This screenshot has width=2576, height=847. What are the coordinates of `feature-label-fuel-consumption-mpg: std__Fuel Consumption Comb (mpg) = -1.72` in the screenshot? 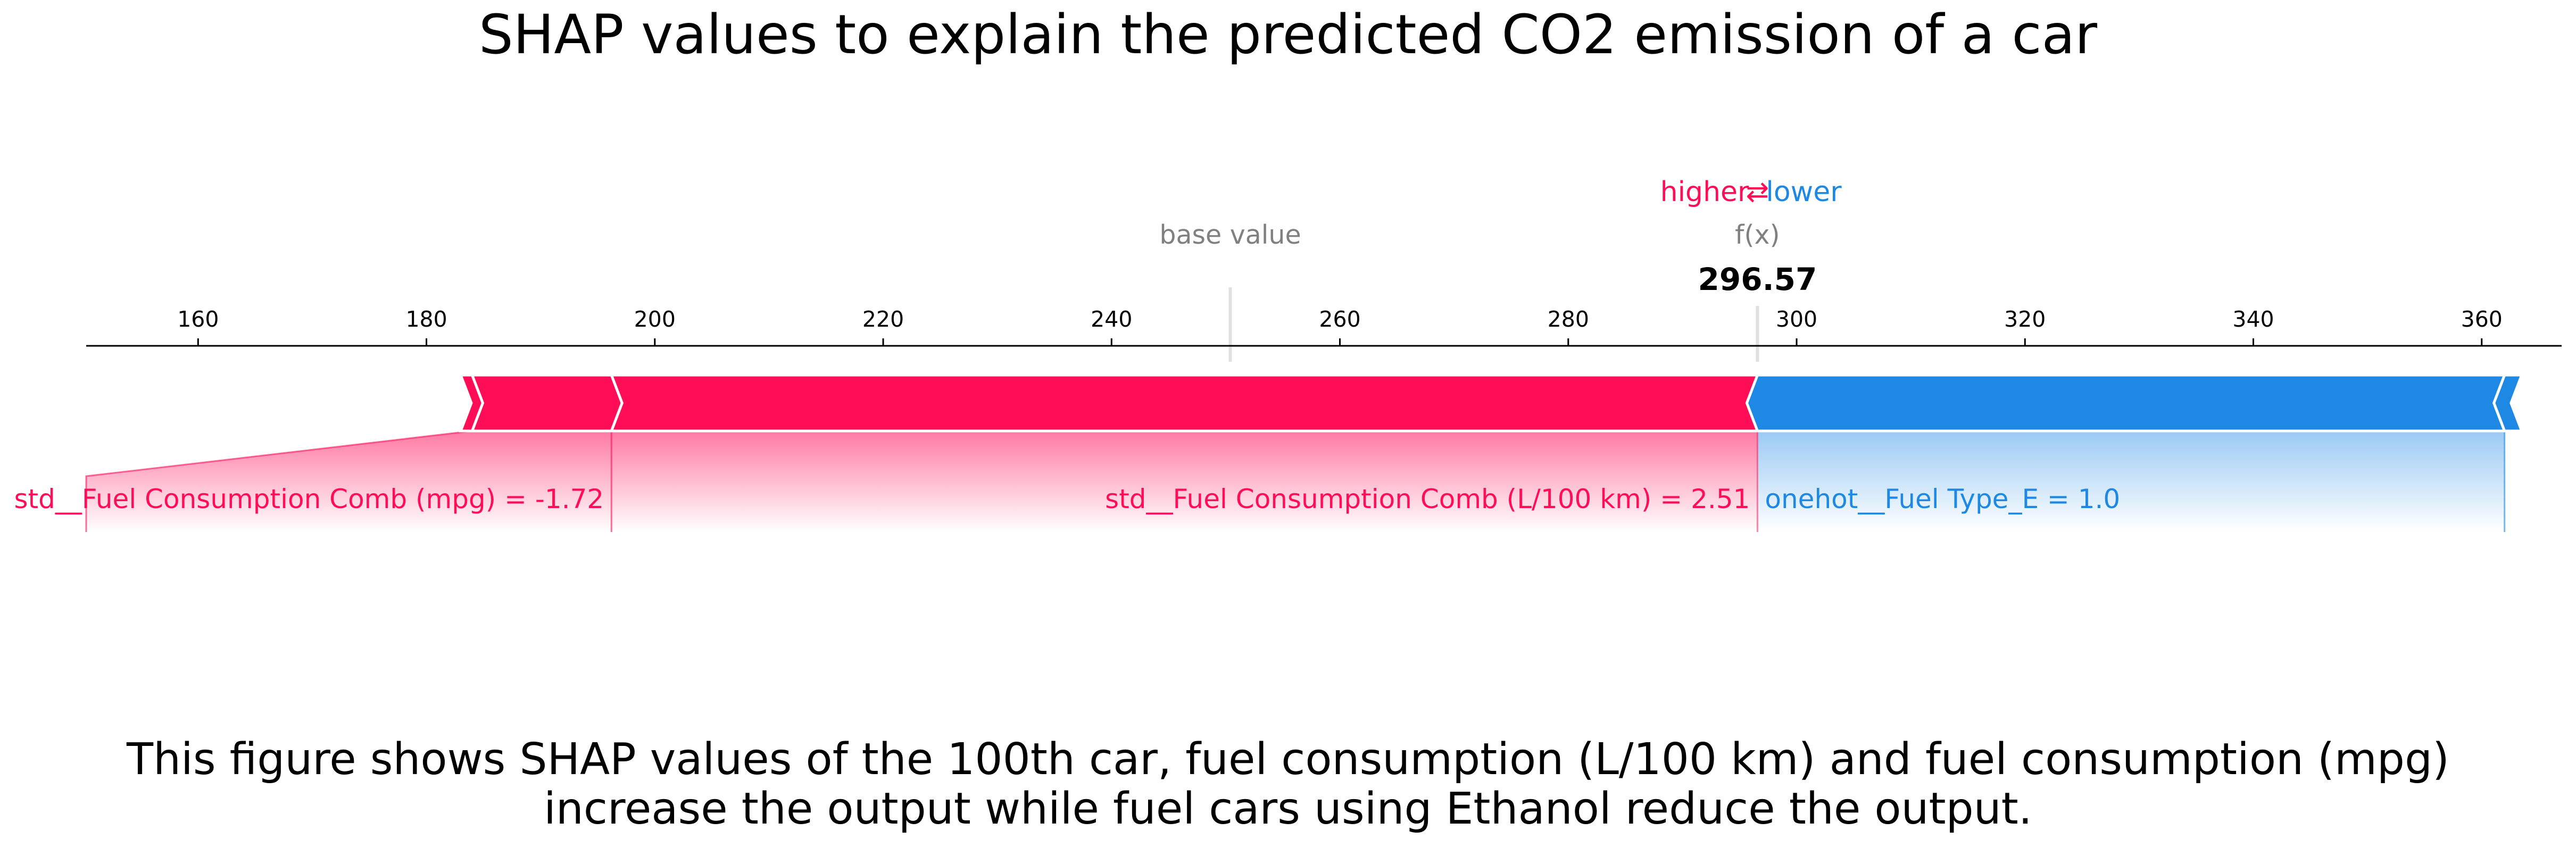 It's located at (309, 499).